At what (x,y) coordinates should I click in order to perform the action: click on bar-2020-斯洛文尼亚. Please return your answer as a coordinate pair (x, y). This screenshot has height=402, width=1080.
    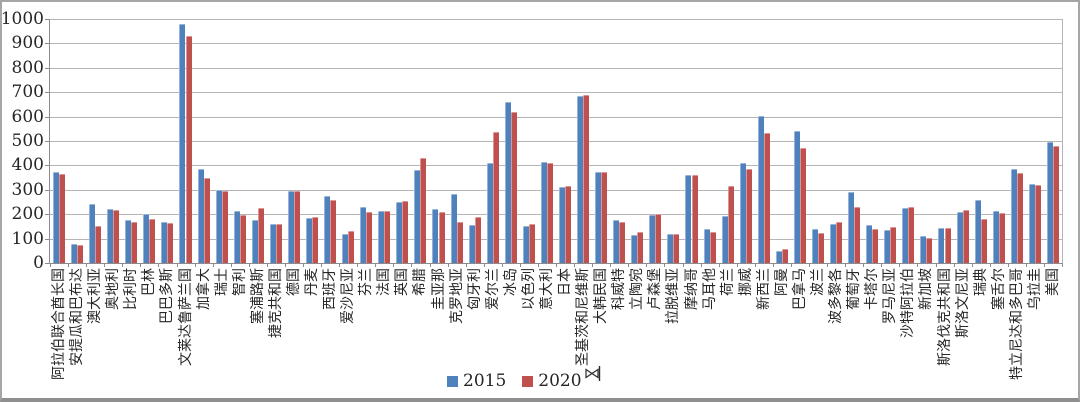
    Looking at the image, I should click on (965, 236).